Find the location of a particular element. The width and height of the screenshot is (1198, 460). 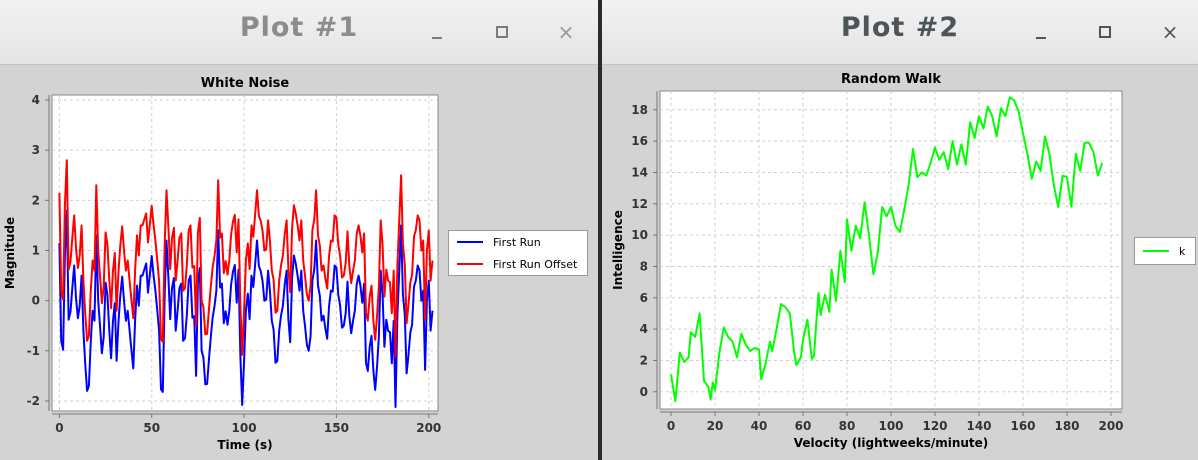

chart-legend: First Run First Run Offset is located at coordinates (518, 253).